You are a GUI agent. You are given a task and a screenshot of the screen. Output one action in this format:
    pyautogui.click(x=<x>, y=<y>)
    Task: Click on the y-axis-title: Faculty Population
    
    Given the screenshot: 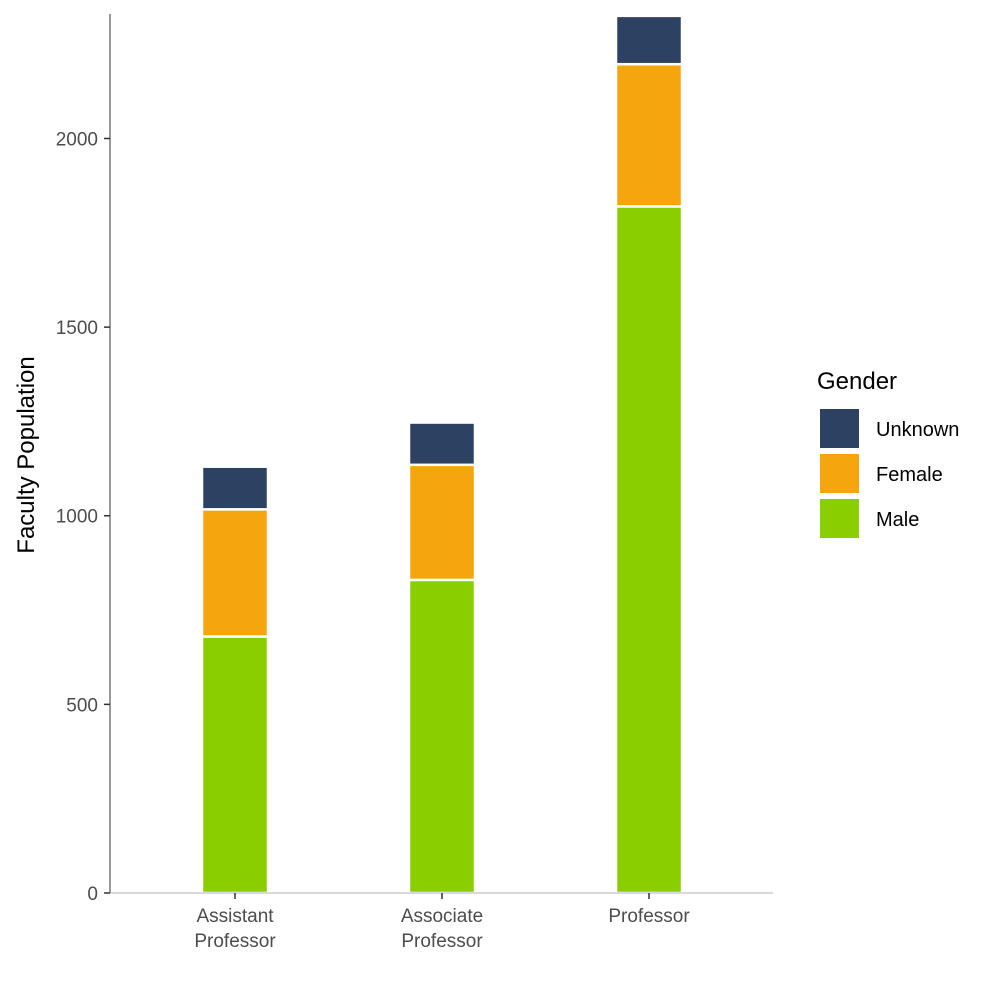 What is the action you would take?
    pyautogui.click(x=26, y=454)
    